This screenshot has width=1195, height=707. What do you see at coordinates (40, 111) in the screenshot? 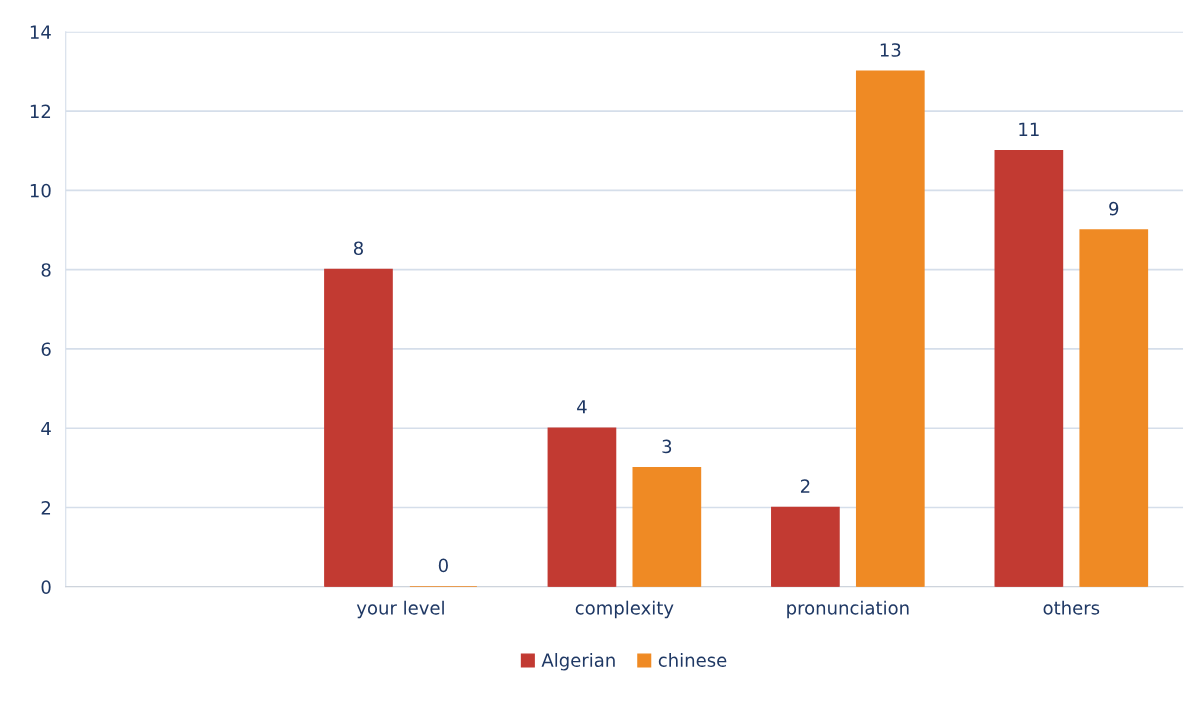
I see `y-tick-label: 12` at bounding box center [40, 111].